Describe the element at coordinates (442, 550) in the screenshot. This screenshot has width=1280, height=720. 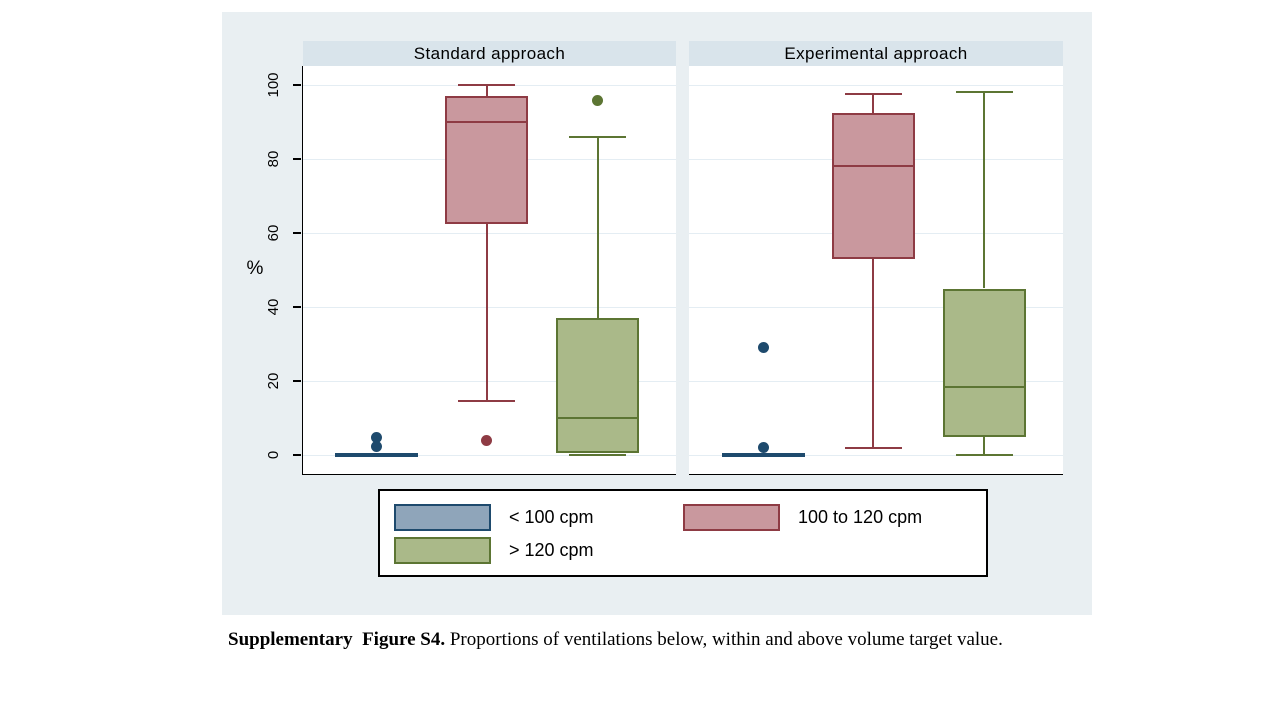
I see `legend-swatch-green` at that location.